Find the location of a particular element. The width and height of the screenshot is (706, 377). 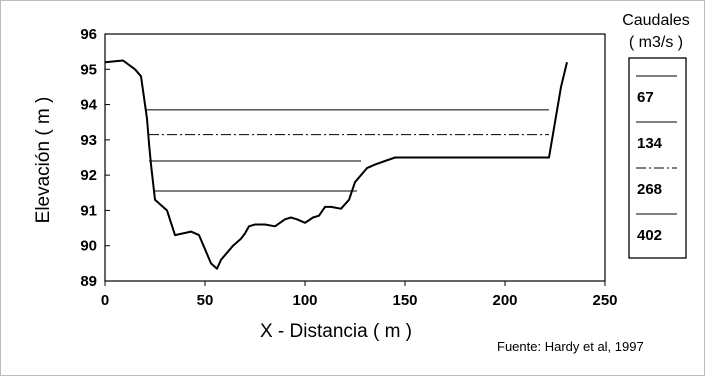

legend-label-402: 402 is located at coordinates (649, 235).